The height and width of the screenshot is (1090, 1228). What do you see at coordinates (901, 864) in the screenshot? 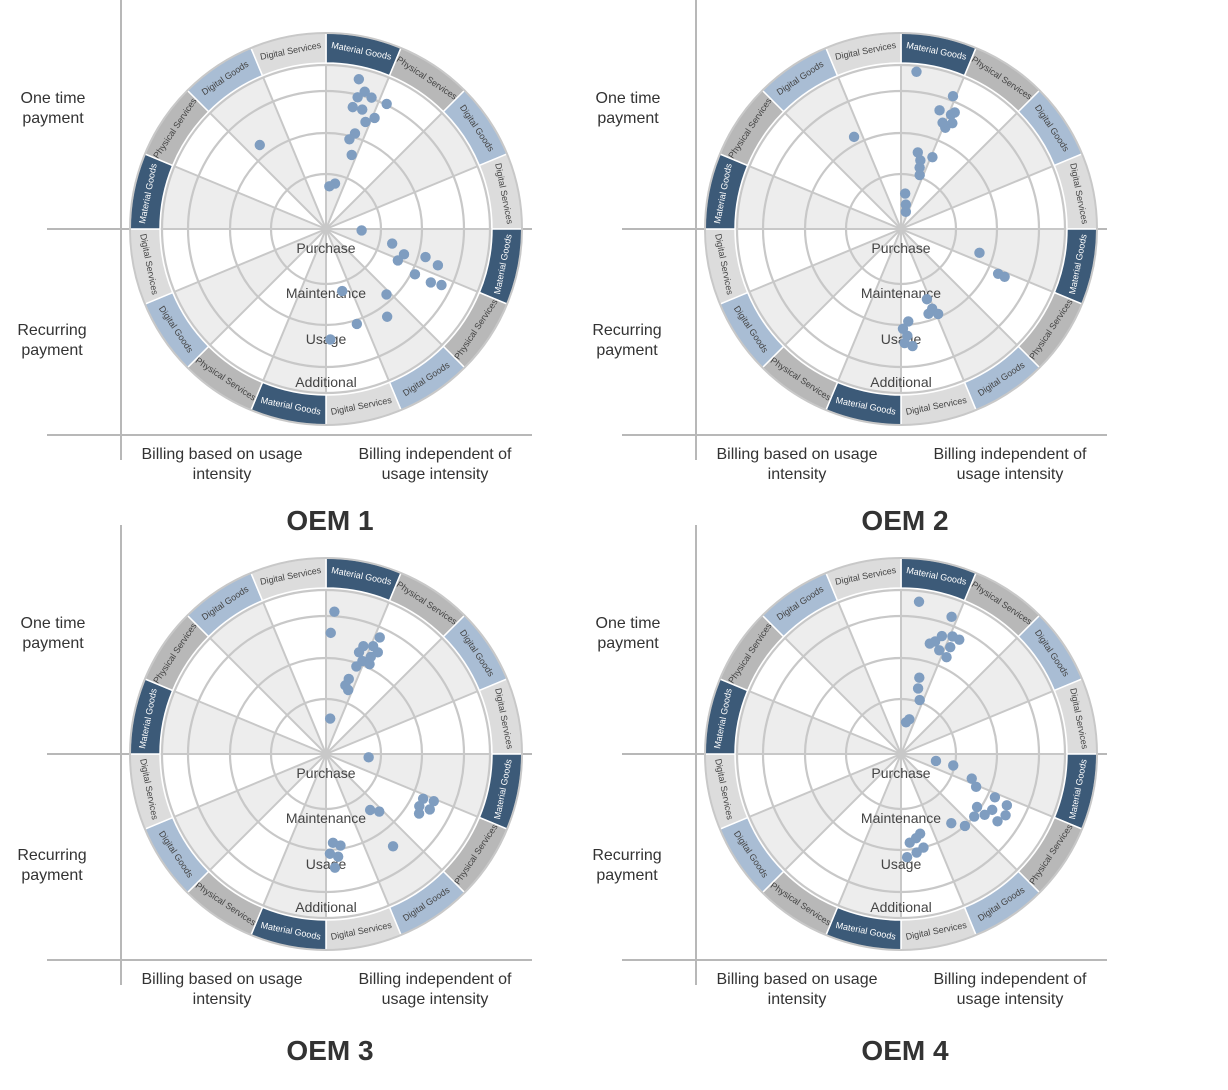
I see `ring-label-usage: Usage` at bounding box center [901, 864].